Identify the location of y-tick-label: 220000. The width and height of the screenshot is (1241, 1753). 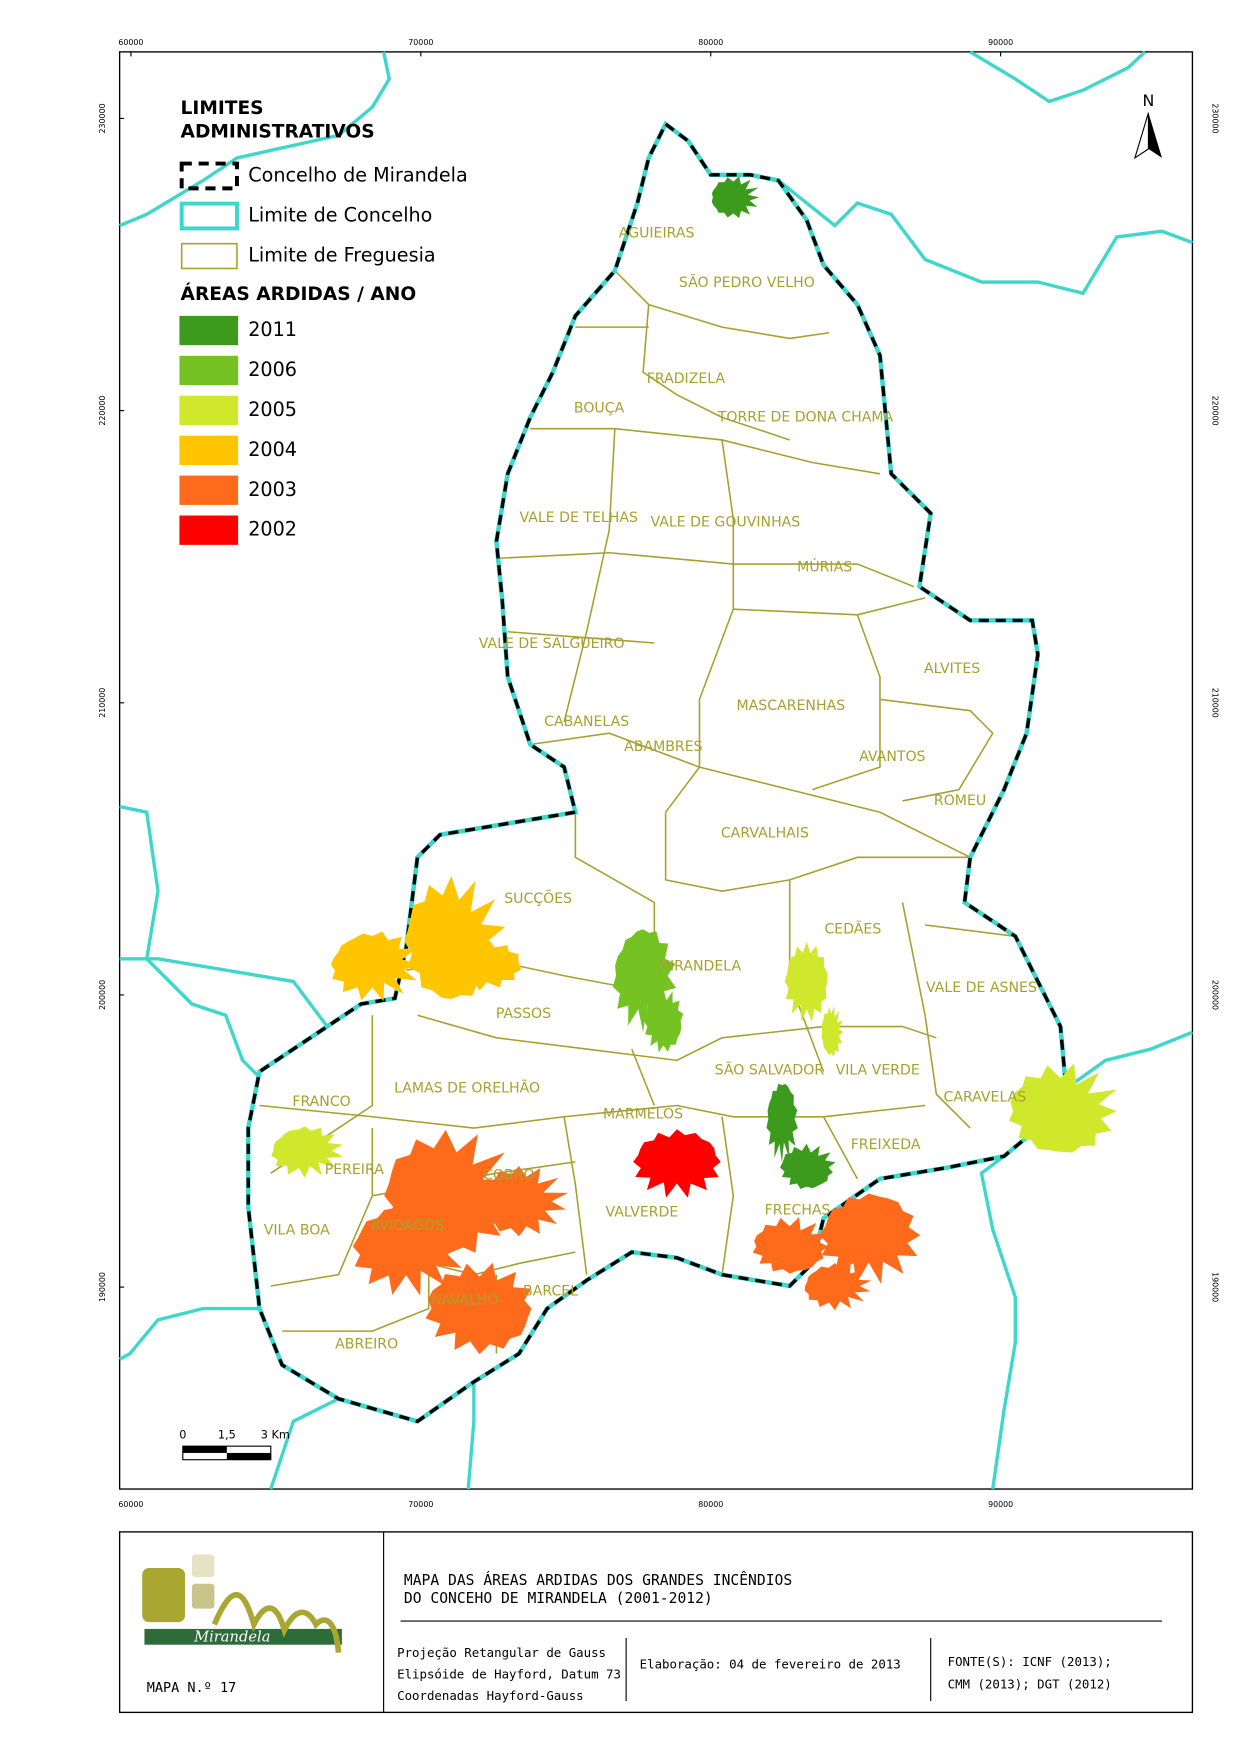
(102, 411).